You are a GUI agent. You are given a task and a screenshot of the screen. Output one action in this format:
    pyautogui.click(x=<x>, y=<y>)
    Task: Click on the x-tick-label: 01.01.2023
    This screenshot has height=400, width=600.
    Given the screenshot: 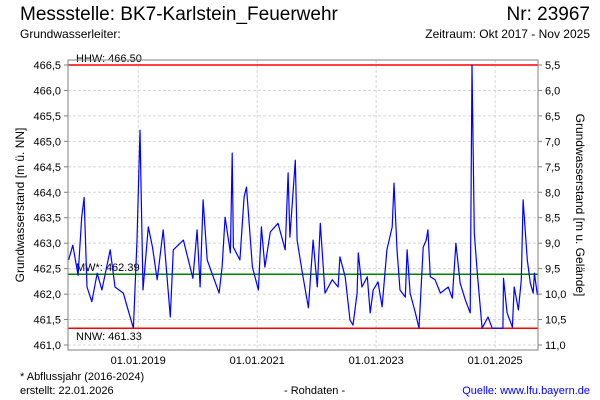 What is the action you would take?
    pyautogui.click(x=376, y=361)
    